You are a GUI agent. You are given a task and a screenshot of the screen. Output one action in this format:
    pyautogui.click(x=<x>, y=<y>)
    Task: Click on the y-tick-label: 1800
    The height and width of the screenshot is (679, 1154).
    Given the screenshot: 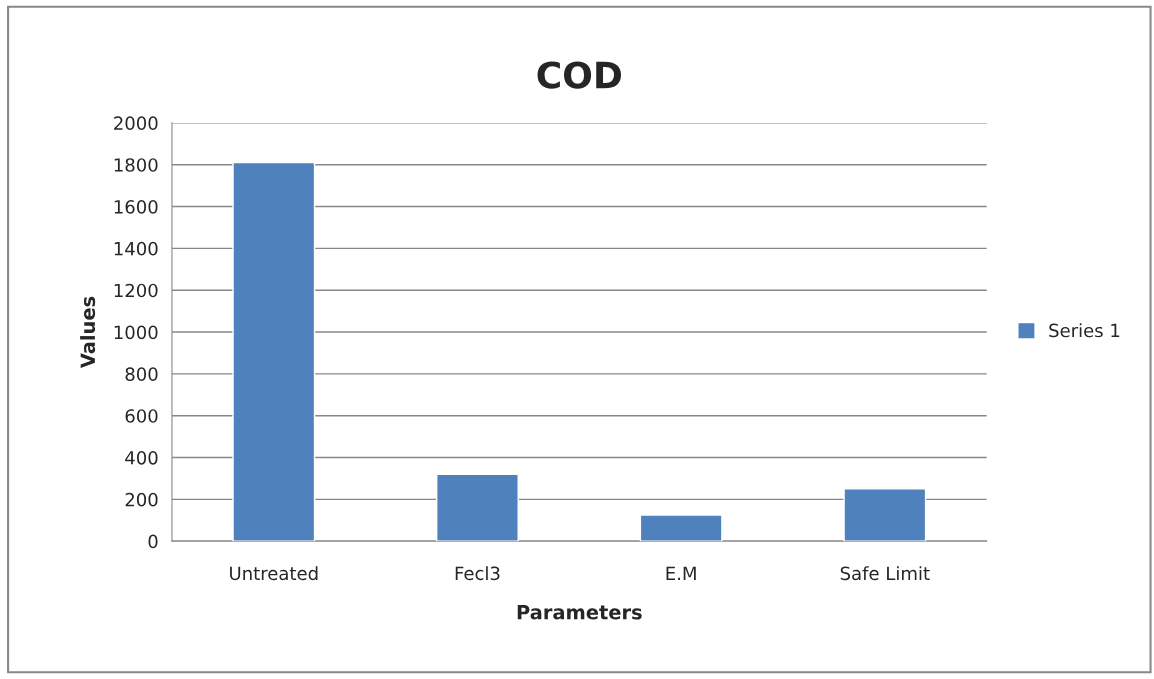 What is the action you would take?
    pyautogui.click(x=136, y=165)
    